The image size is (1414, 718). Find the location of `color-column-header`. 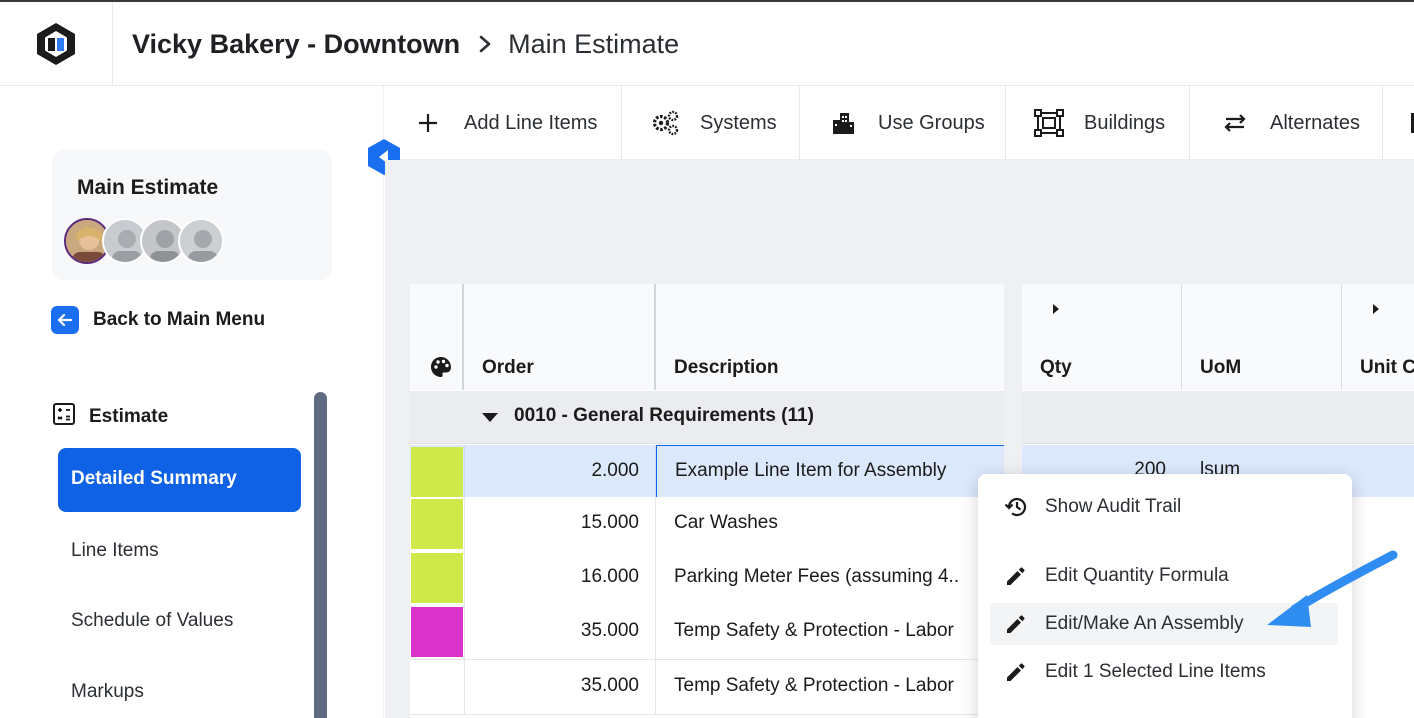

color-column-header is located at coordinates (437, 337).